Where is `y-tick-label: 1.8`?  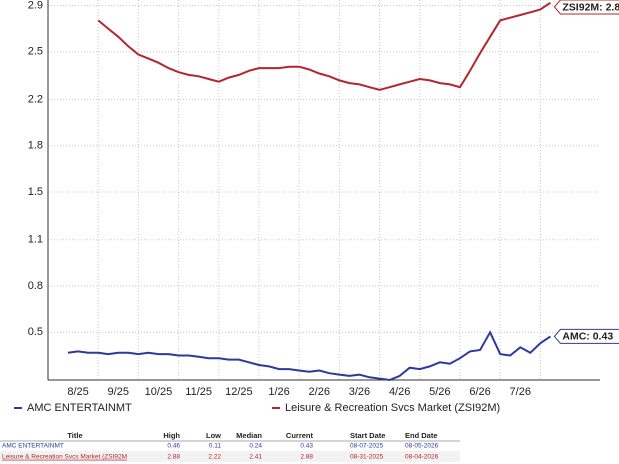 y-tick-label: 1.8 is located at coordinates (35, 146).